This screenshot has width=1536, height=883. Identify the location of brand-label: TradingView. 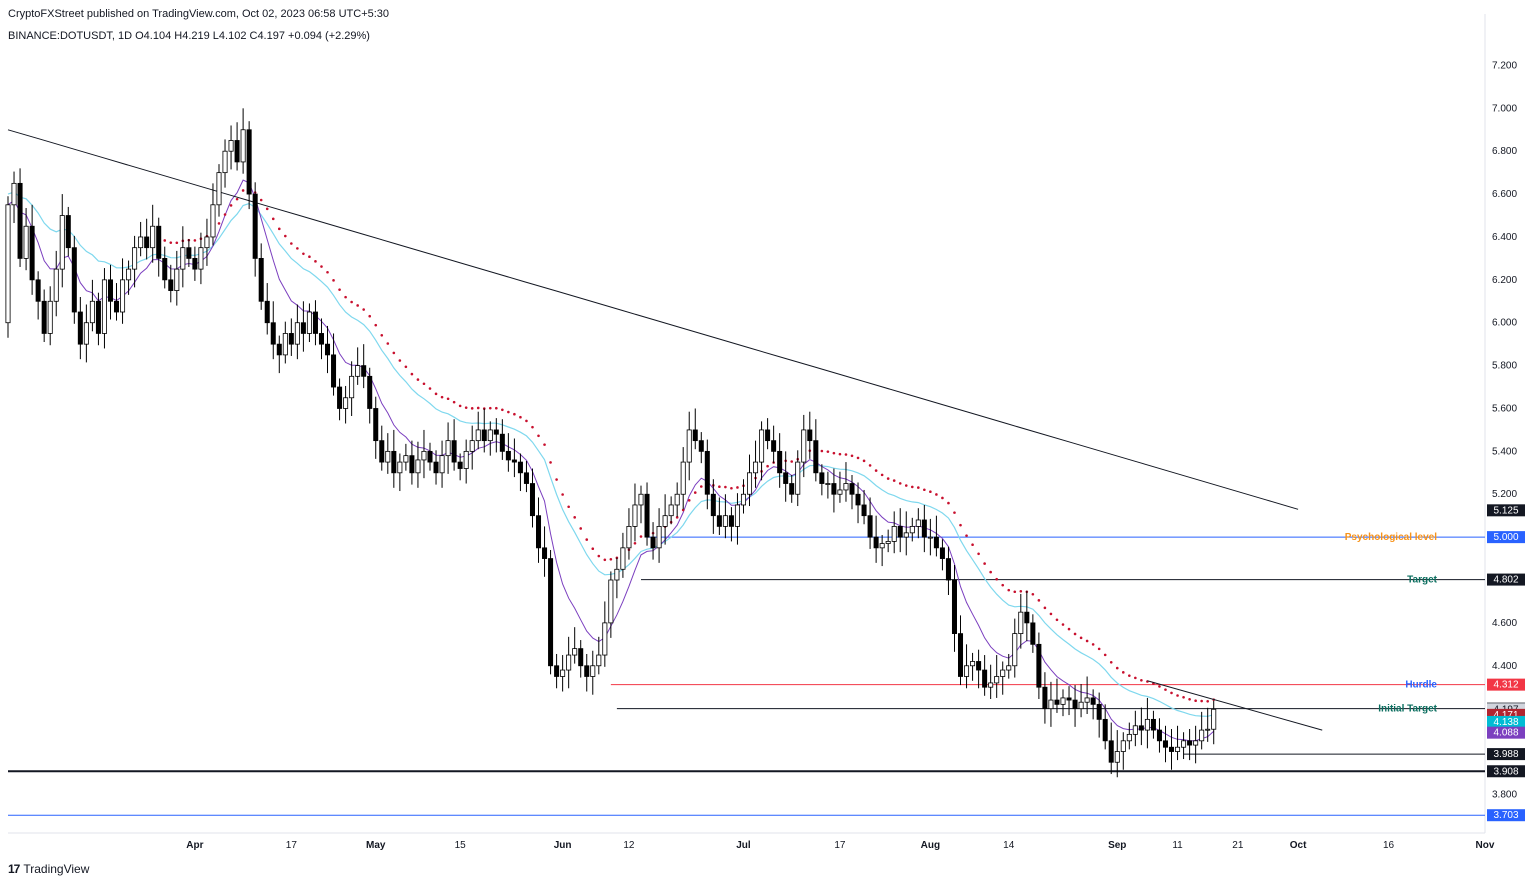
(56, 869).